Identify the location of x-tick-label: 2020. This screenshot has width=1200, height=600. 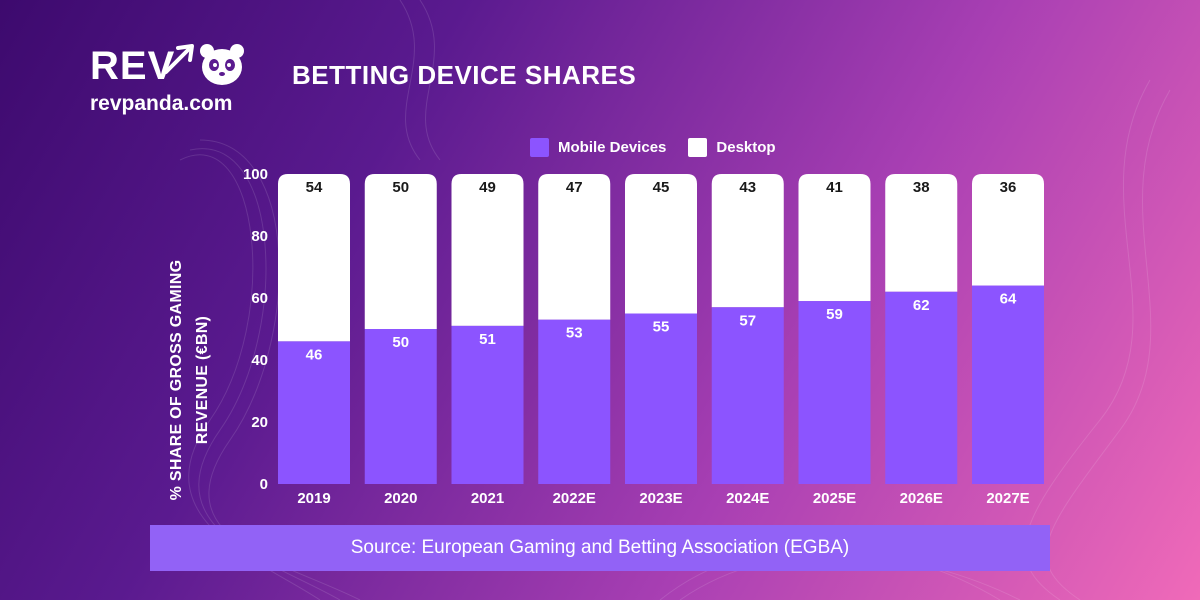
(400, 498).